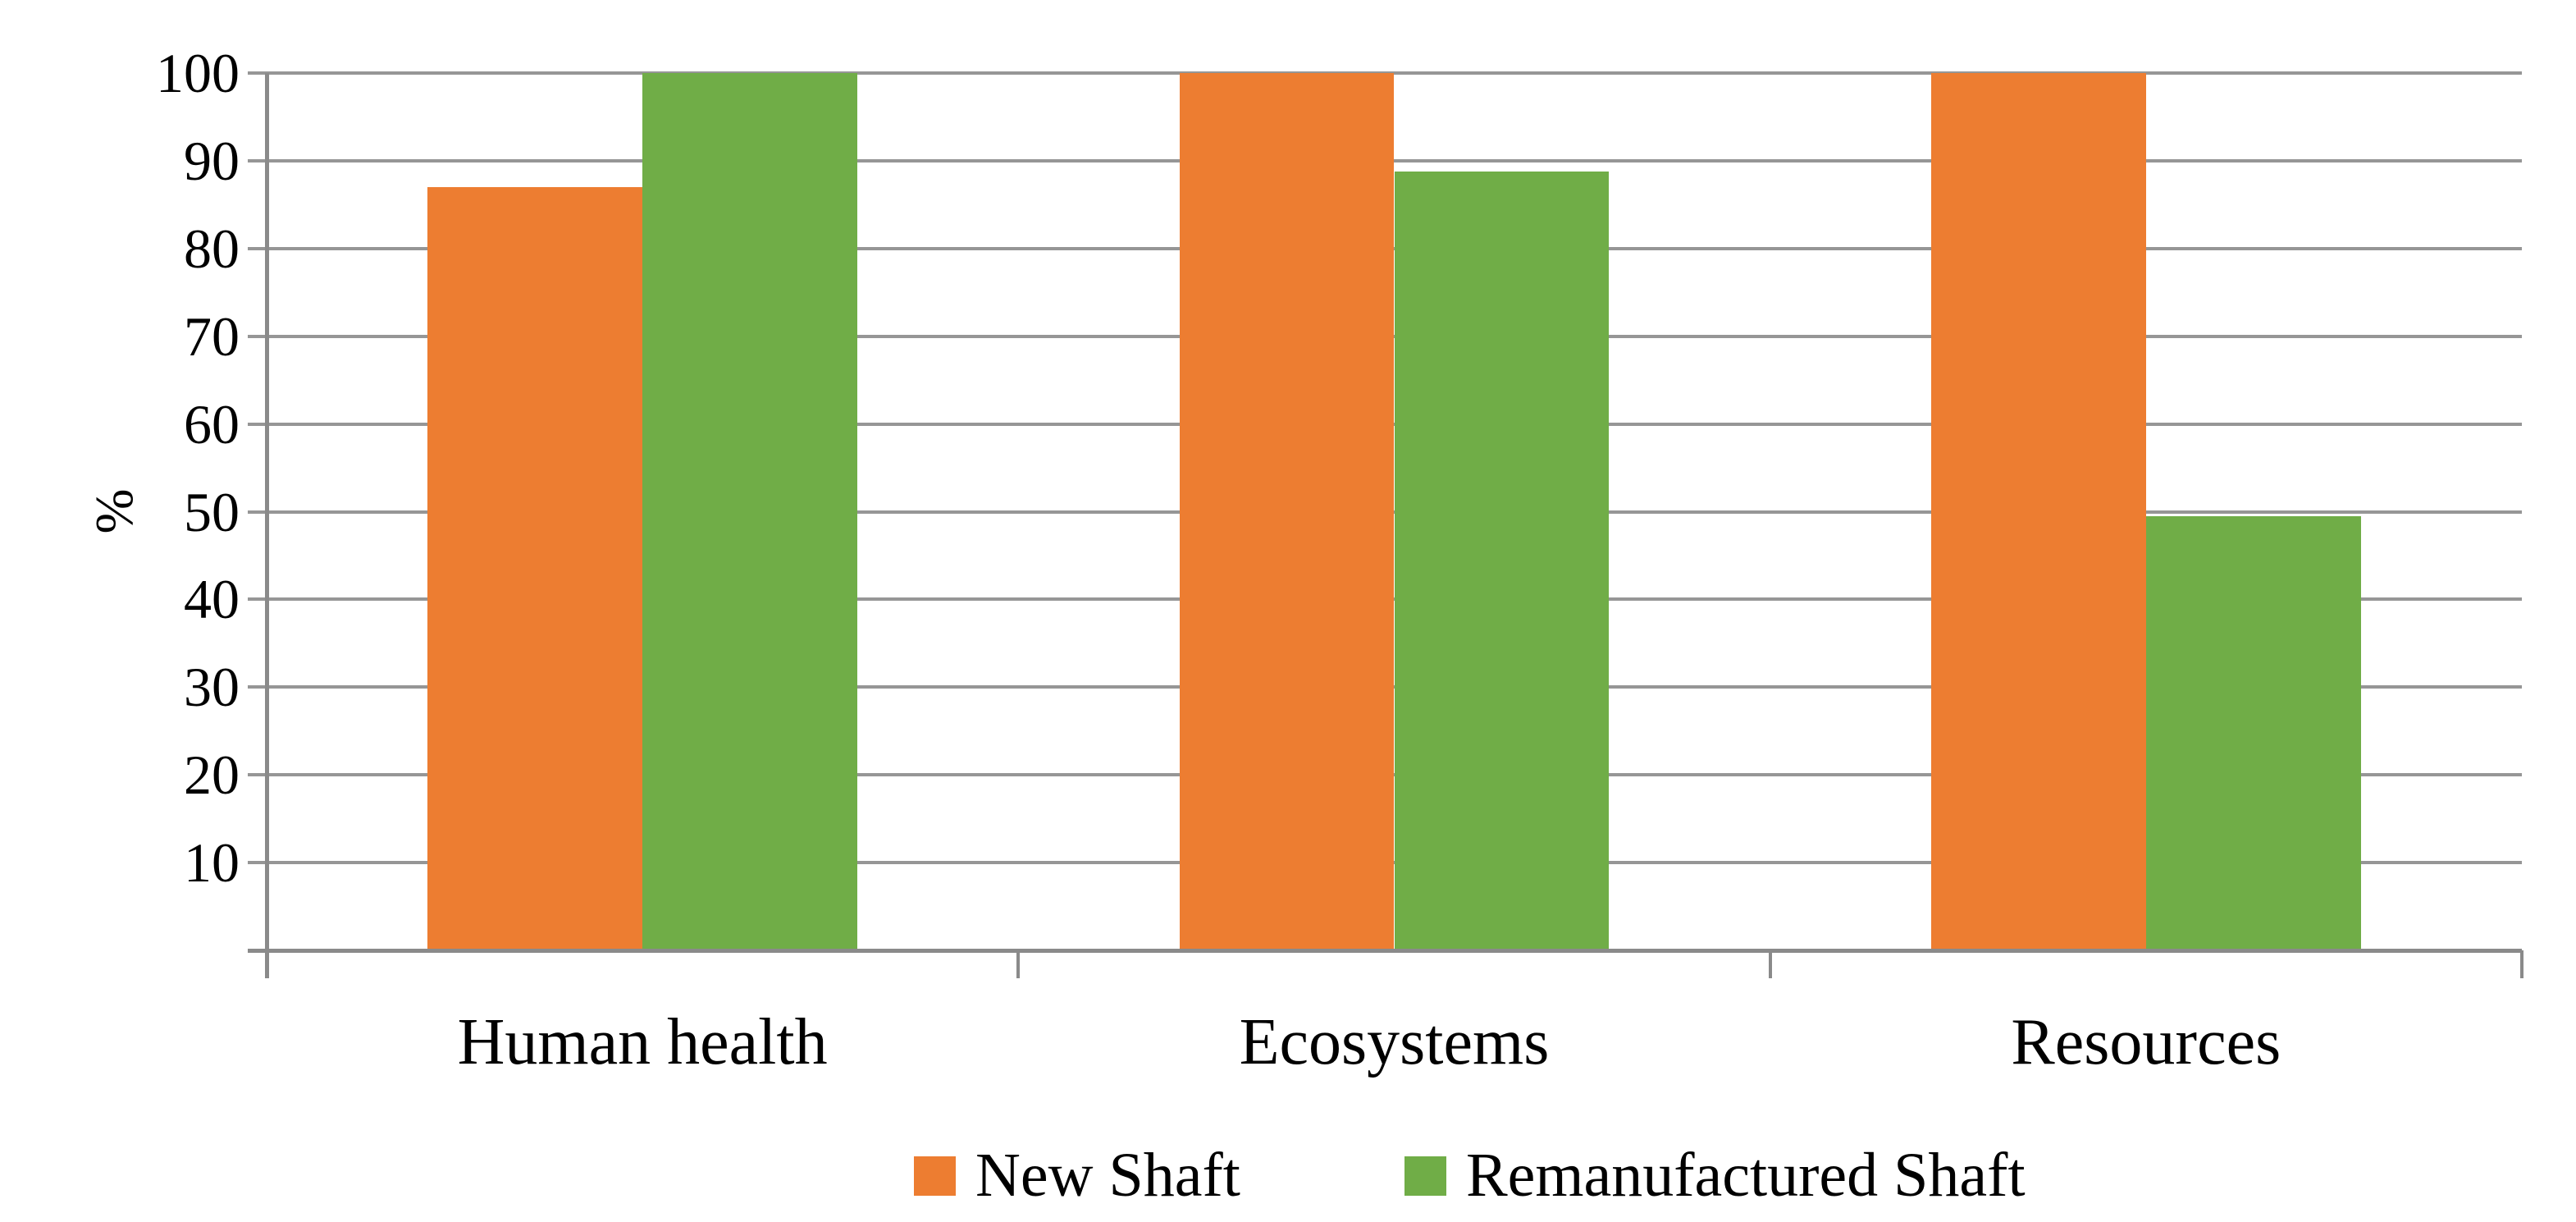  What do you see at coordinates (2039, 511) in the screenshot?
I see `bar-new-shaft-resources` at bounding box center [2039, 511].